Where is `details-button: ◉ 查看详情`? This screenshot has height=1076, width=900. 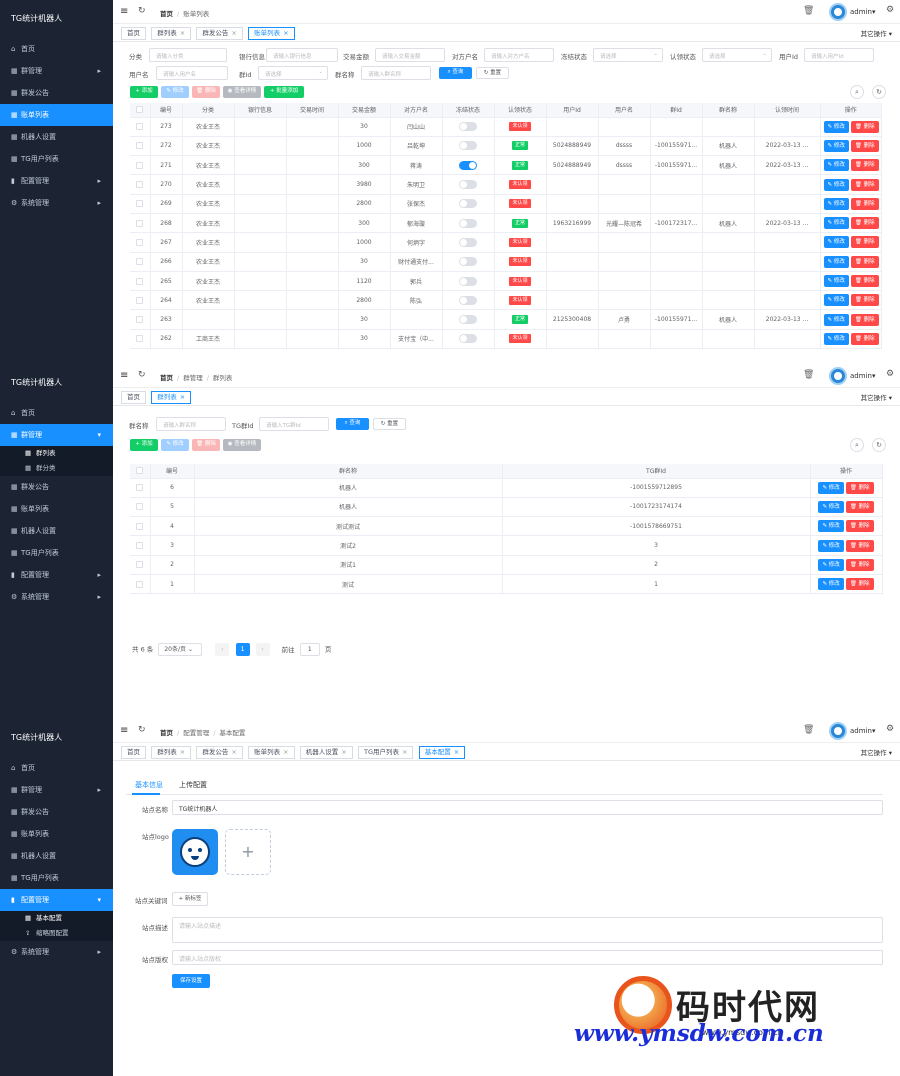 details-button: ◉ 查看详情 is located at coordinates (242, 92).